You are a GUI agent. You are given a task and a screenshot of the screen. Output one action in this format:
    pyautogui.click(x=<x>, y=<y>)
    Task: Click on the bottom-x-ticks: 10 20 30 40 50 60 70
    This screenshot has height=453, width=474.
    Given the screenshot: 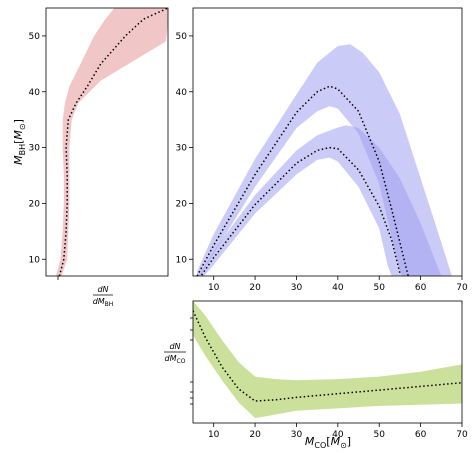 What is the action you would take?
    pyautogui.click(x=338, y=431)
    